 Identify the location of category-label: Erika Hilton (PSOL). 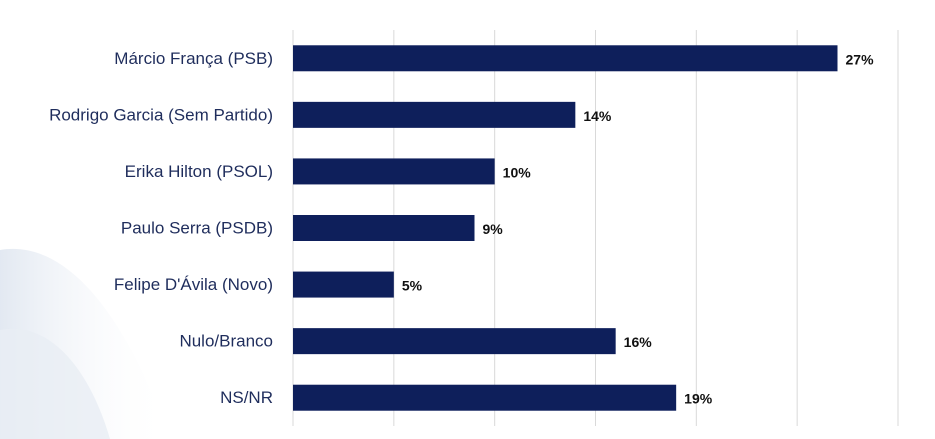
(199, 171).